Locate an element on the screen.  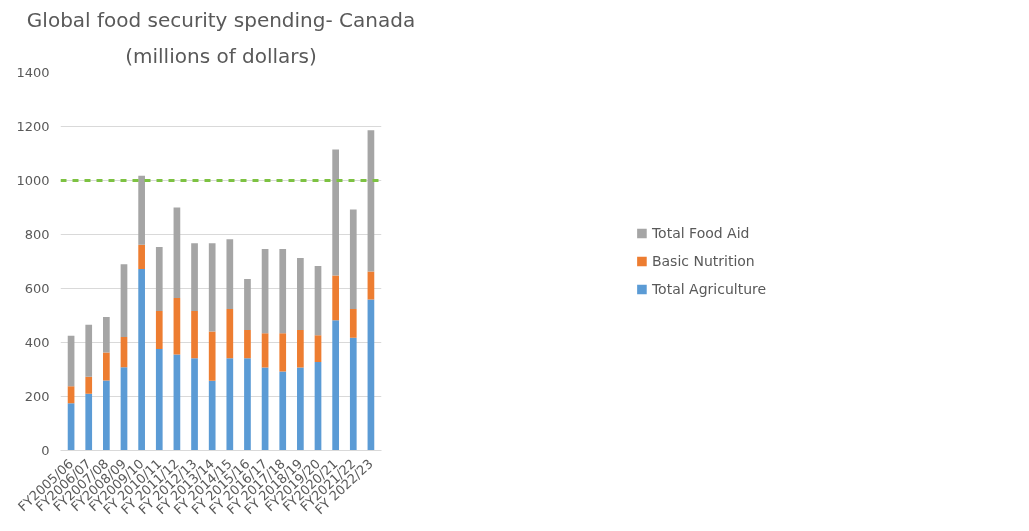
y-tick-label: 1400 is located at coordinates (33, 72).